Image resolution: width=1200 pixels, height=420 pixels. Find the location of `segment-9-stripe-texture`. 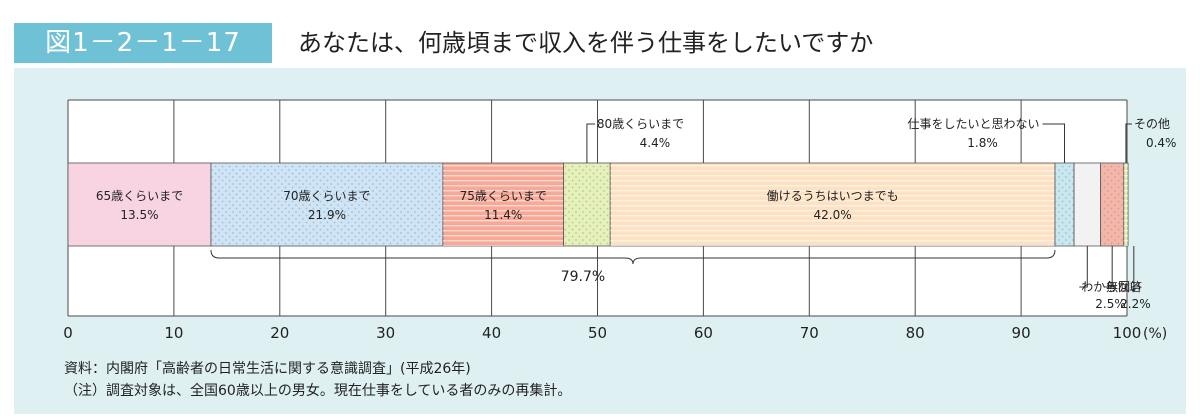

segment-9-stripe-texture is located at coordinates (1126, 204).